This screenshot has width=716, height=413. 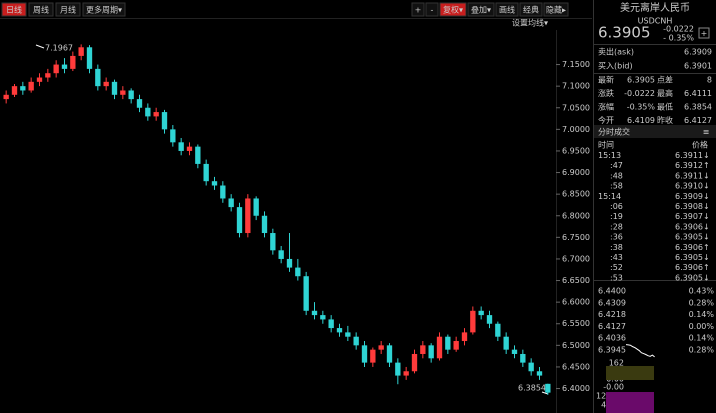 What do you see at coordinates (616, 165) in the screenshot?
I see `trade-time: :47` at bounding box center [616, 165].